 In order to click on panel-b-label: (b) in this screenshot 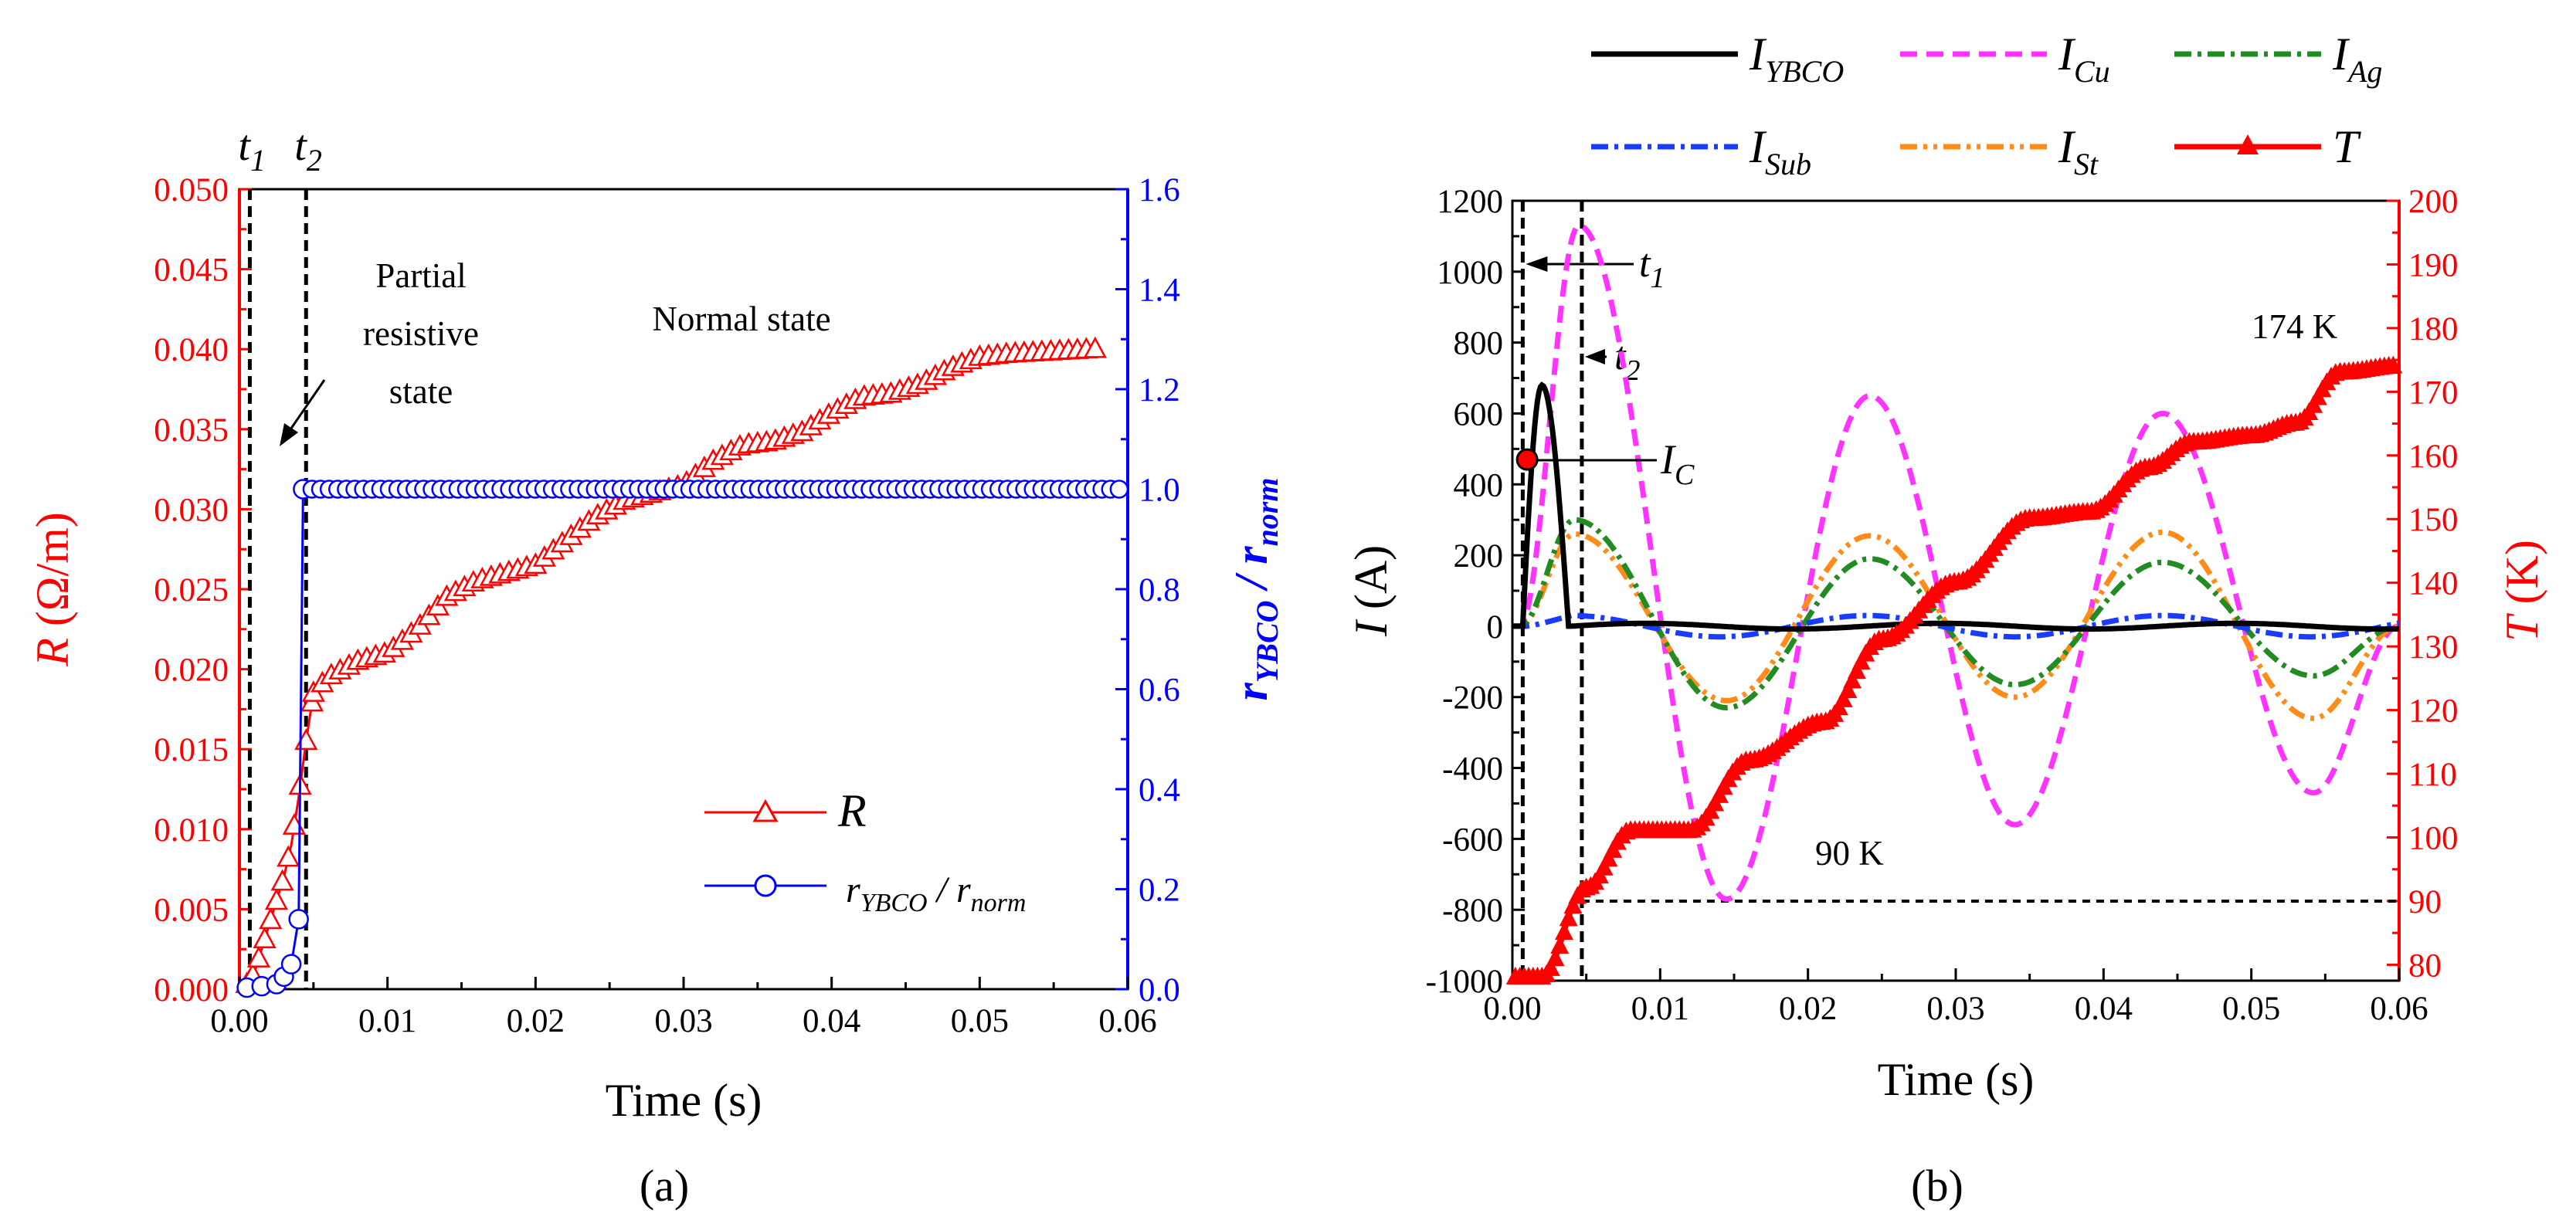, I will do `click(1937, 1186)`.